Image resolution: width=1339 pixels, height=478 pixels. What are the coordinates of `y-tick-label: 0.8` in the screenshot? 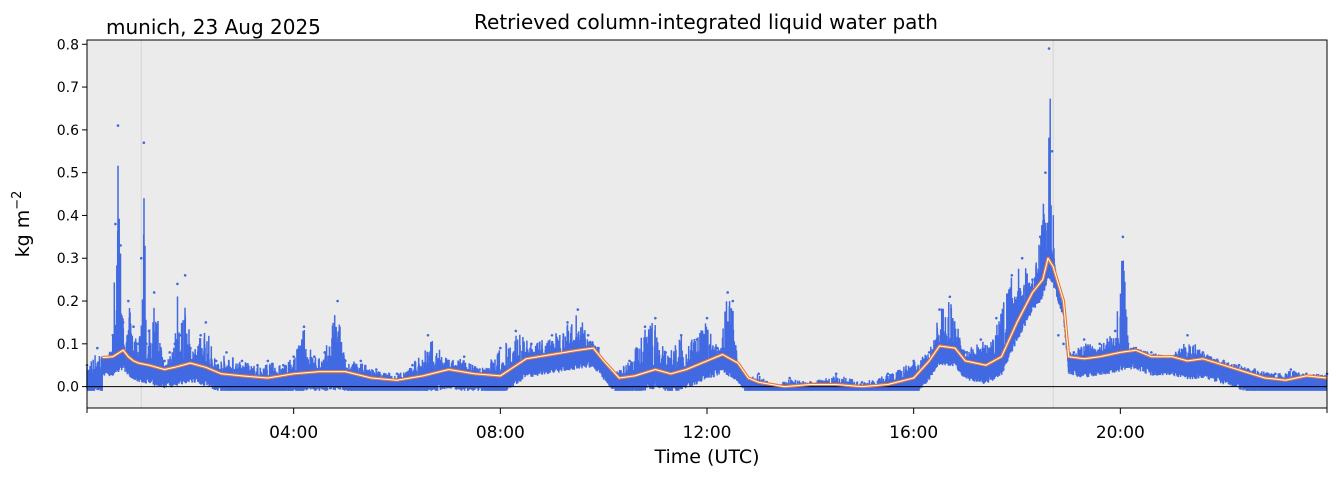 It's located at (68, 45).